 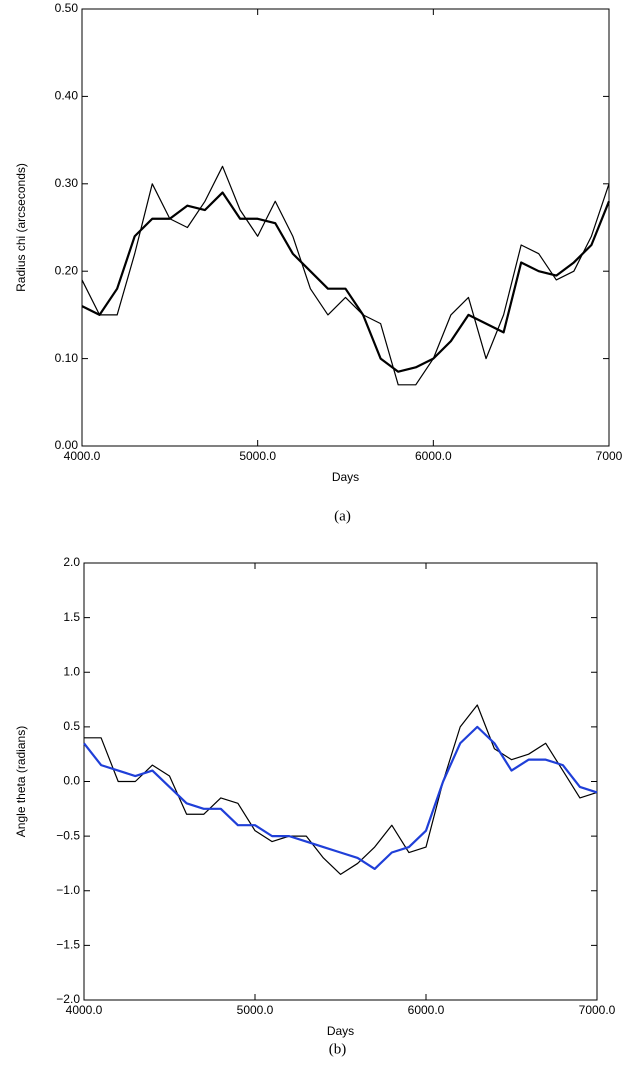 I want to click on y-tick-label: 0.50, so click(x=67, y=8).